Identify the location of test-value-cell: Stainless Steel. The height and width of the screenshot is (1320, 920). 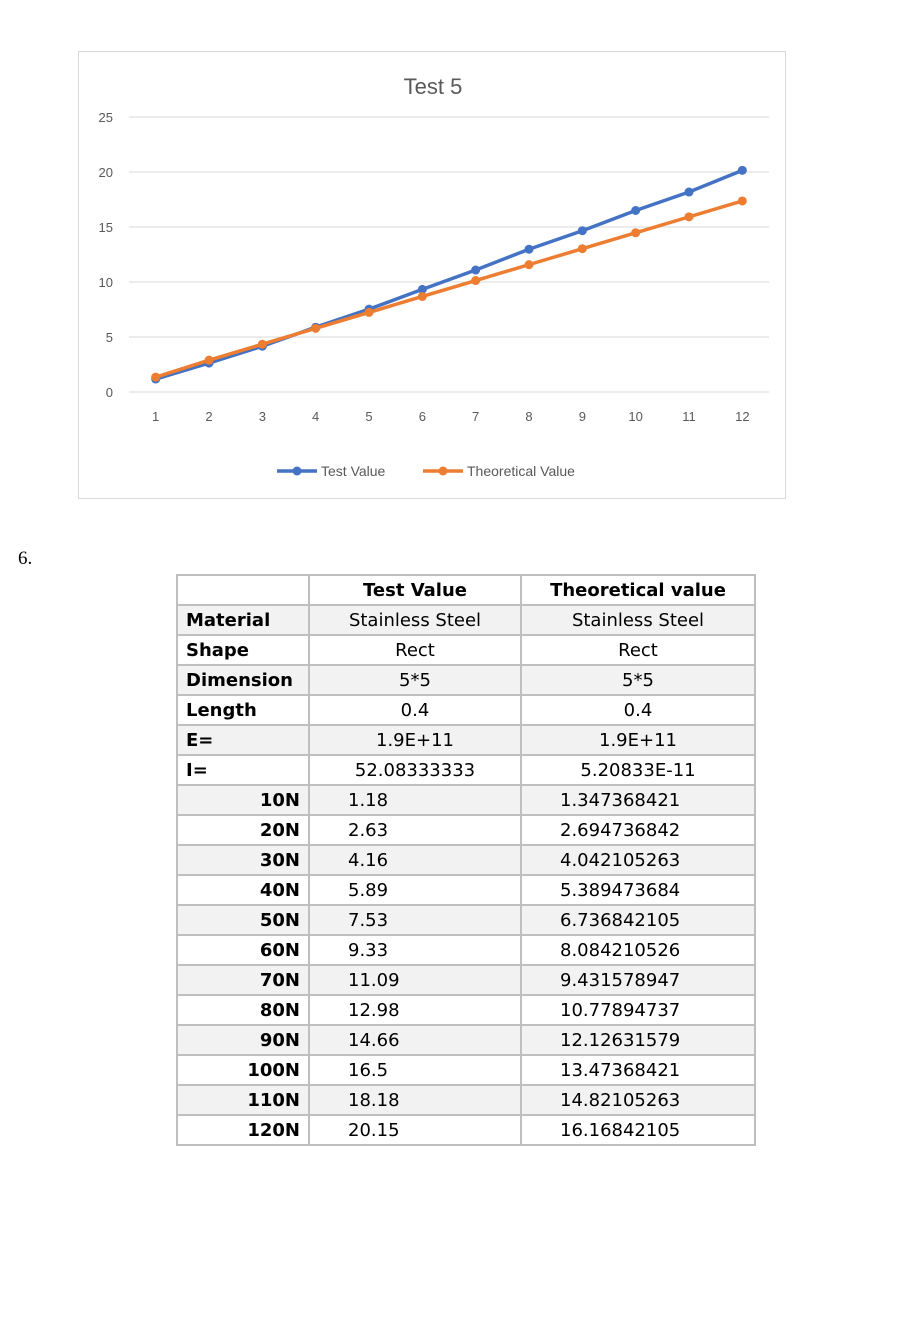
(415, 620).